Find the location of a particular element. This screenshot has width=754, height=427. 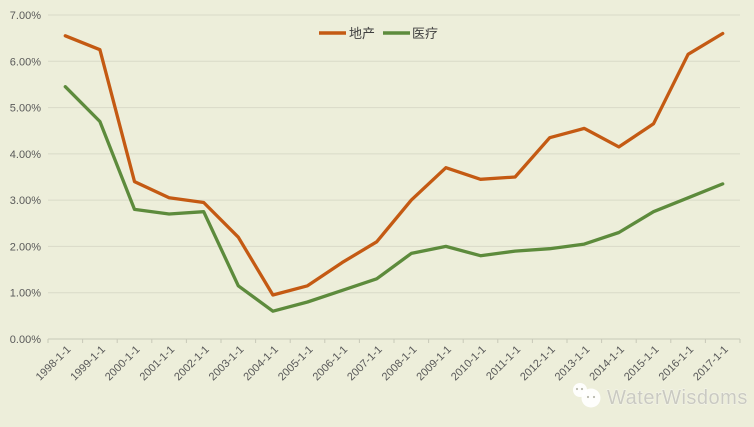

x-tick-label: 2005-1-1 is located at coordinates (296, 364).